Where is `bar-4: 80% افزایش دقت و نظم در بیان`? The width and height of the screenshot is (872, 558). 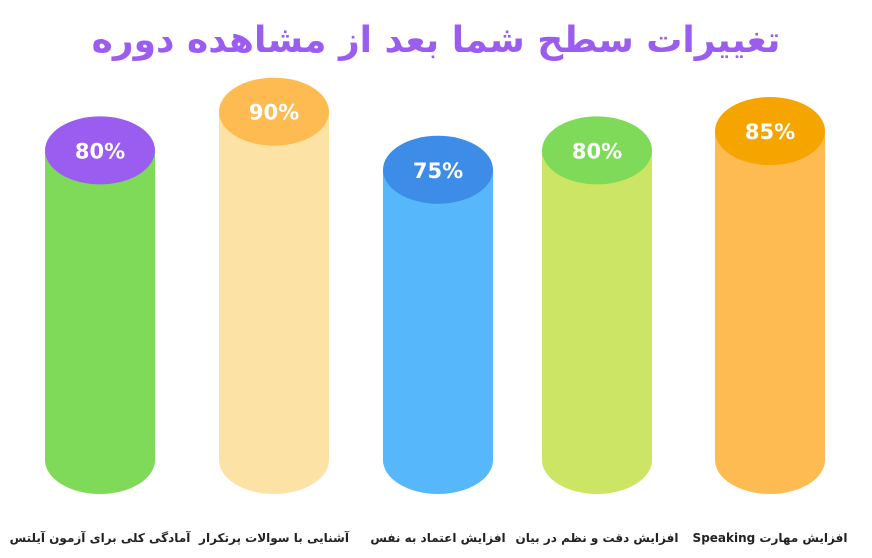 bar-4: 80% افزایش دقت و نظم در بیان is located at coordinates (597, 331).